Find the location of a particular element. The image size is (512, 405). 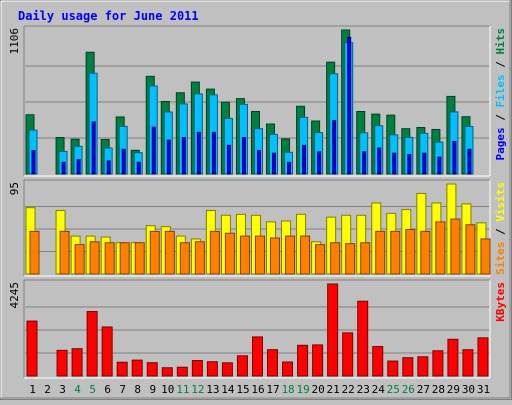

day-label: 16 is located at coordinates (257, 389).